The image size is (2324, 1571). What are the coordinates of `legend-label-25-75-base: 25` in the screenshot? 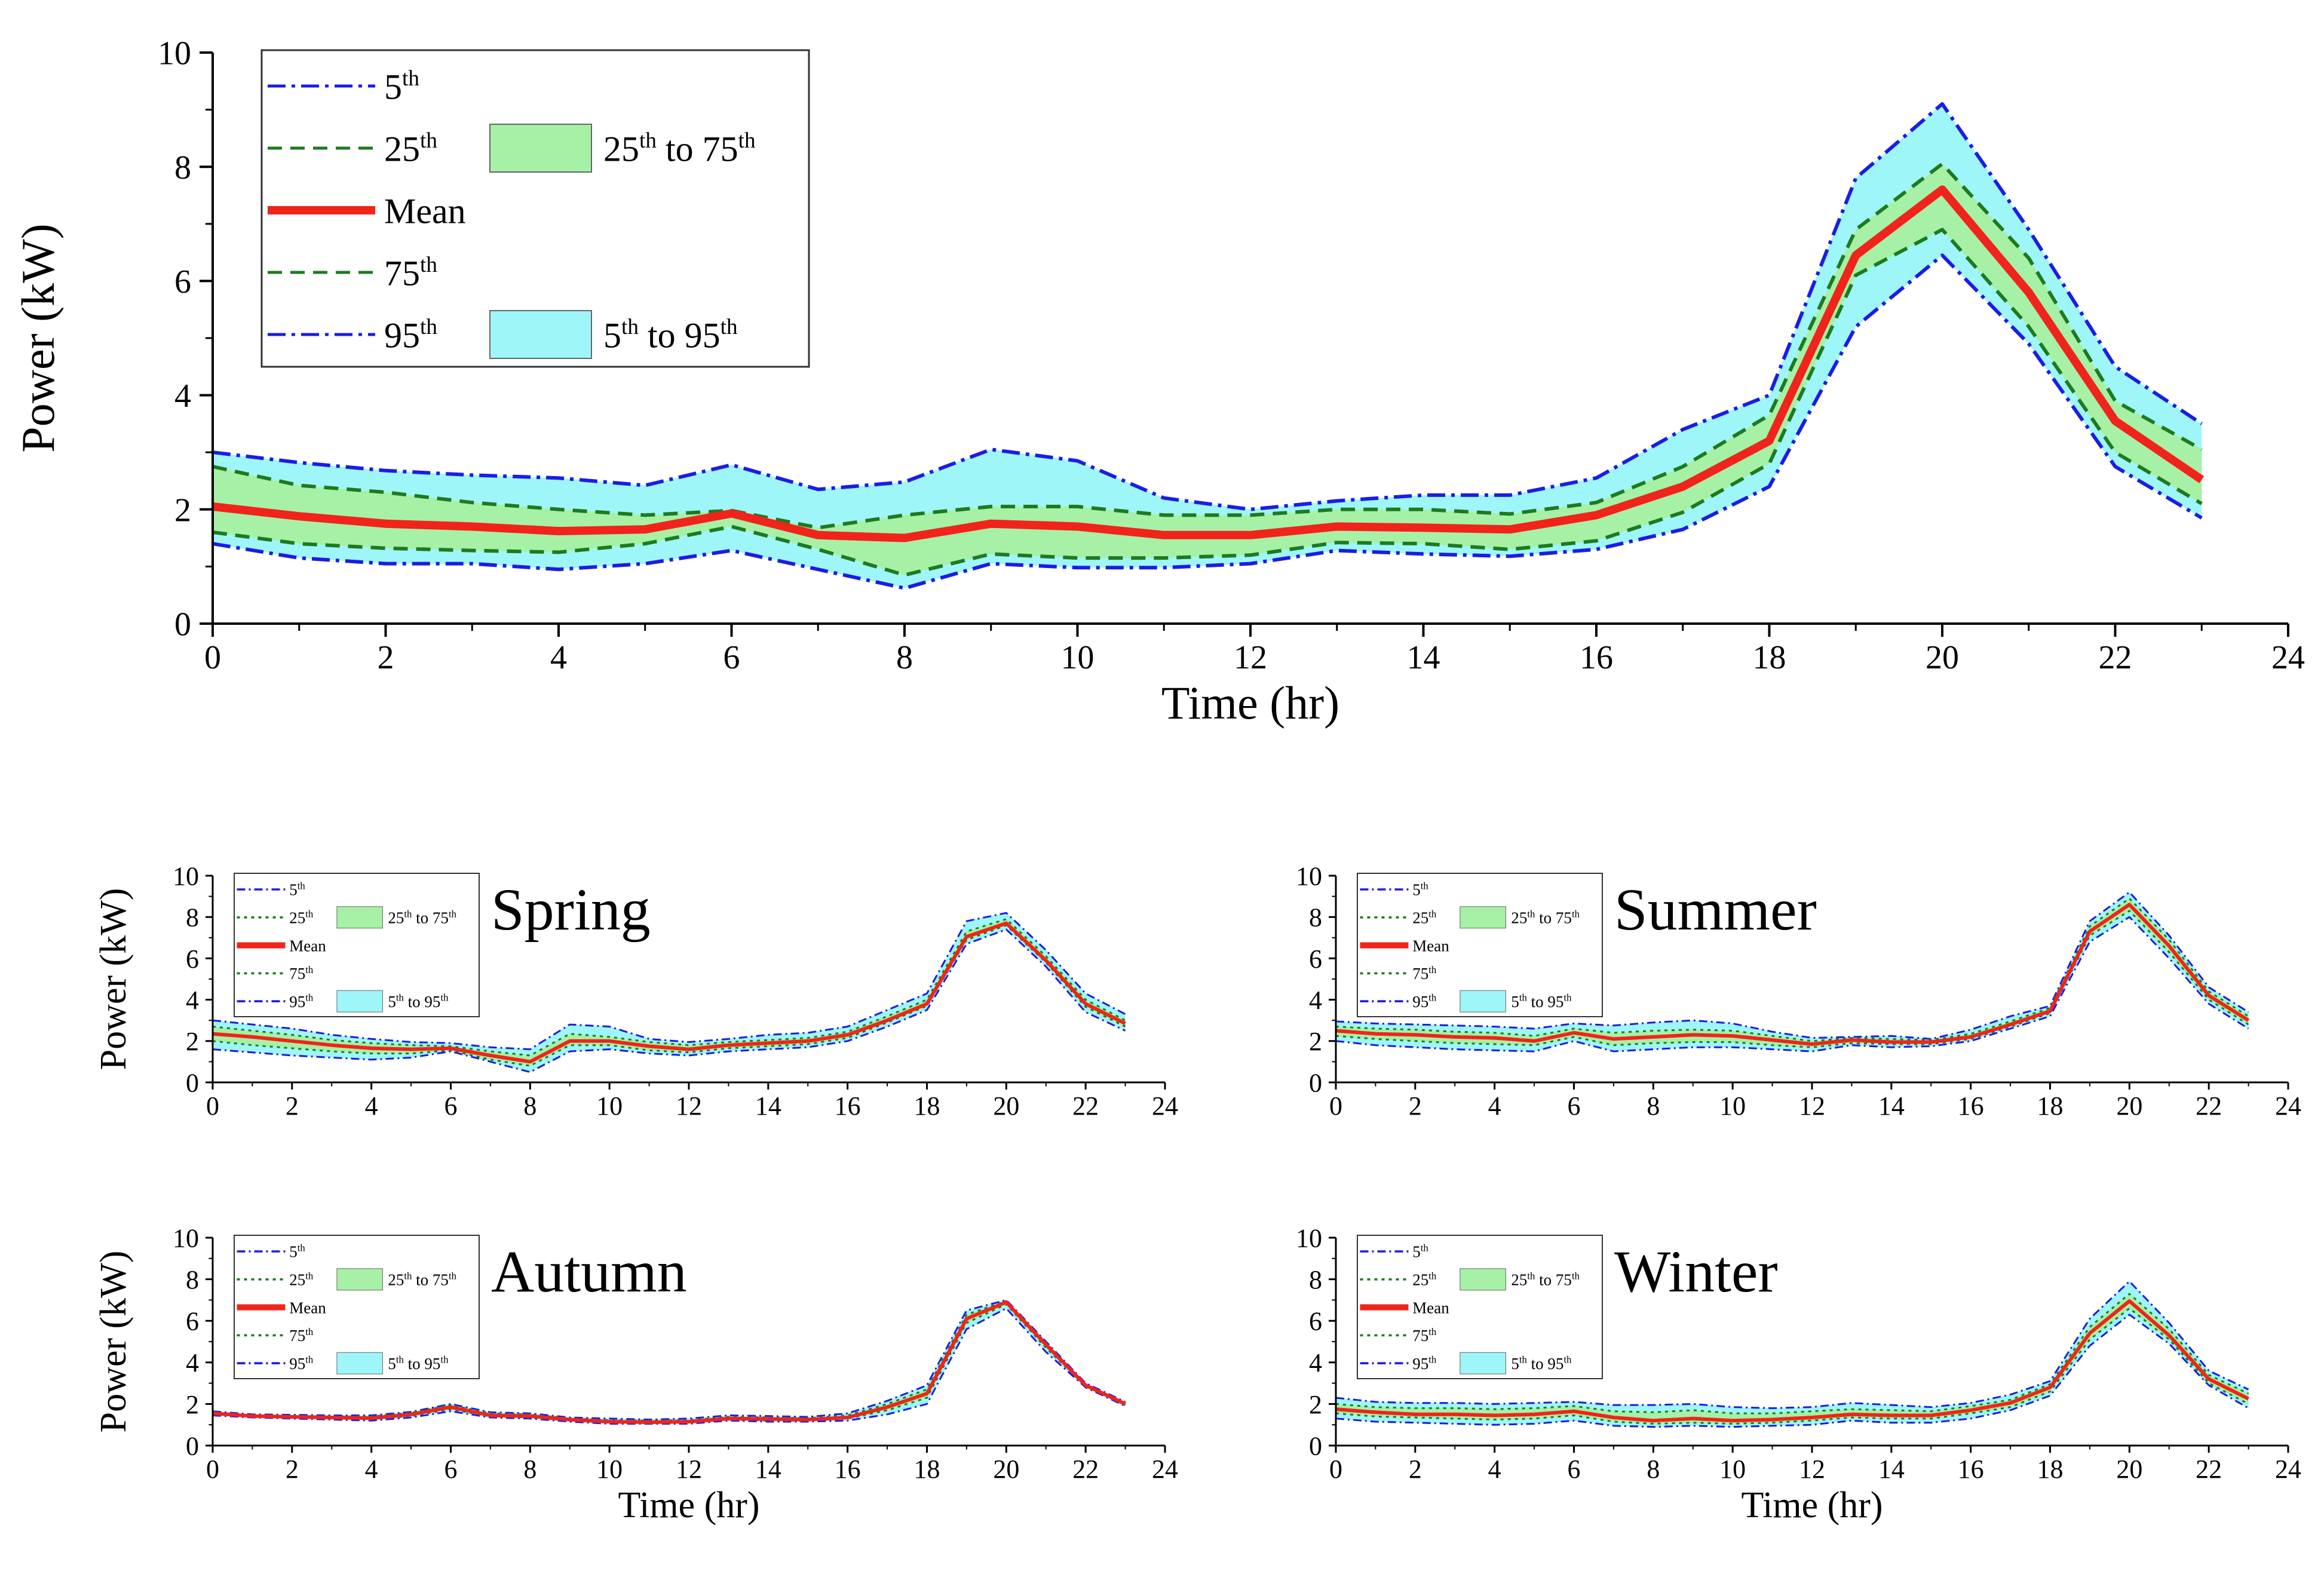 It's located at (1519, 918).